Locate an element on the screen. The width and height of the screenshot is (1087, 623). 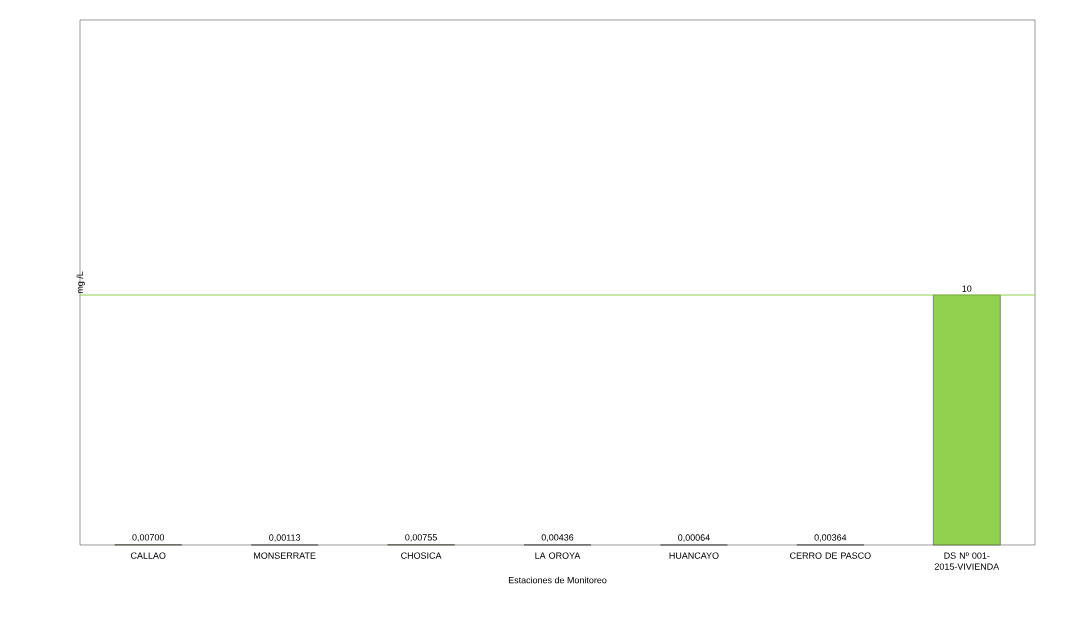
y-axis-title: mg /L is located at coordinates (80, 282).